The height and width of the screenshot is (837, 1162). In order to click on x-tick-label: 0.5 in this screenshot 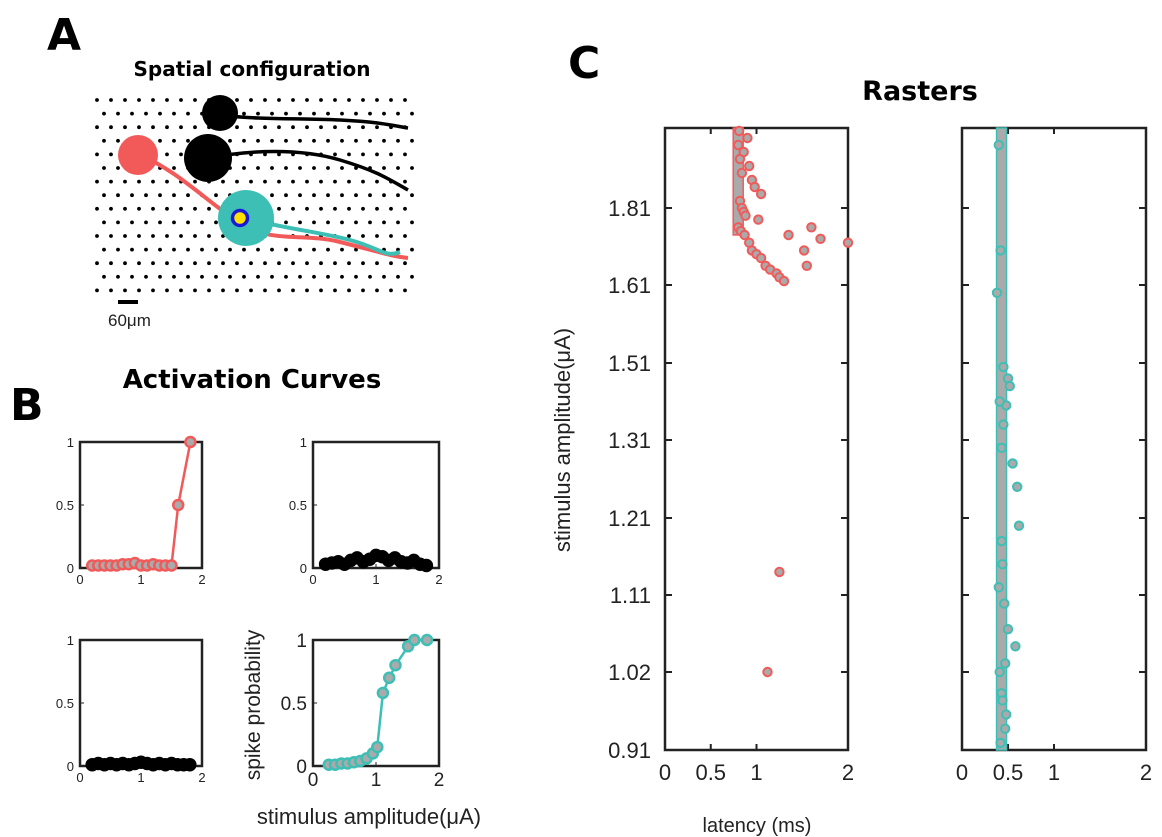, I will do `click(1008, 772)`.